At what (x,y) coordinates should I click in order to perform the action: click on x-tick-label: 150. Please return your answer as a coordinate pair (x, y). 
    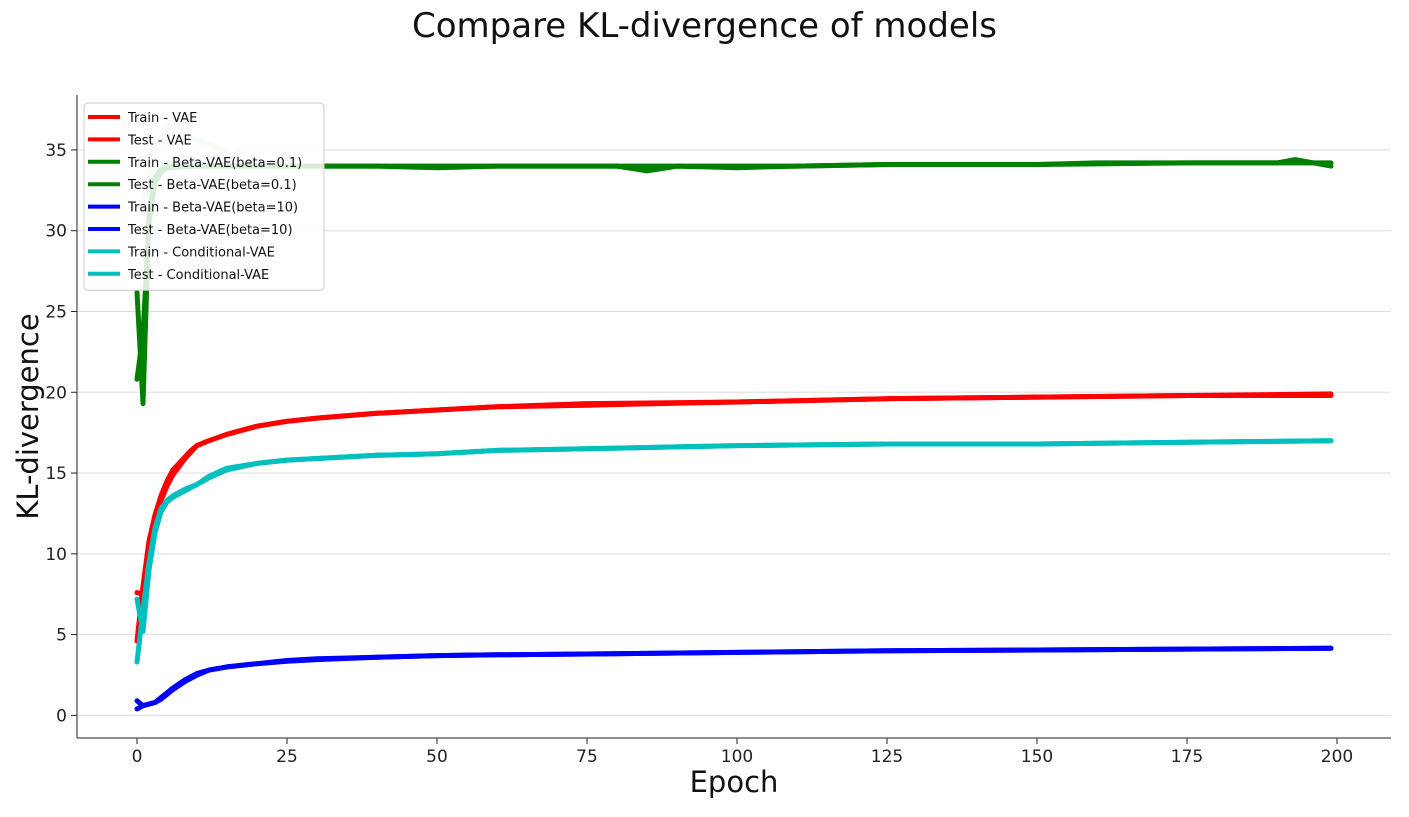
    Looking at the image, I should click on (1037, 757).